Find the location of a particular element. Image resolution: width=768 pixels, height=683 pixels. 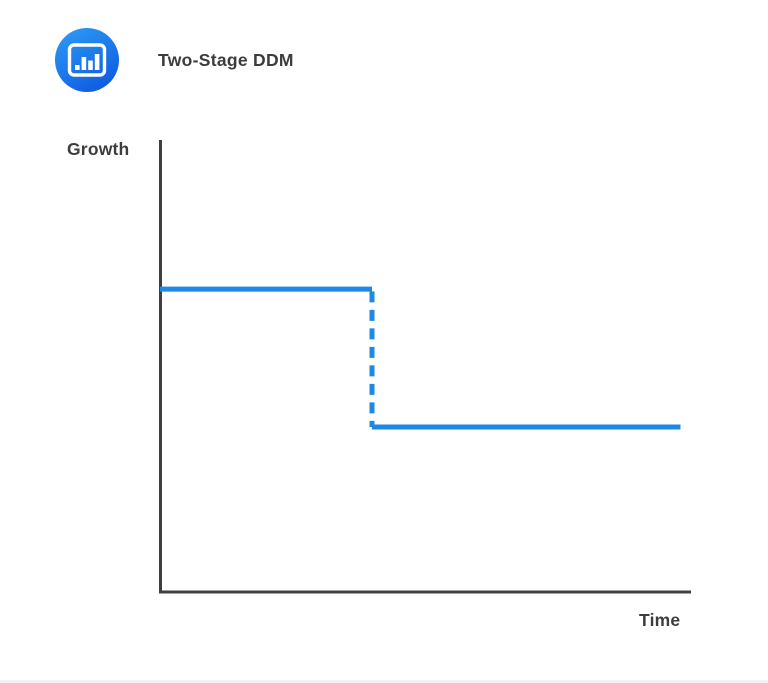

bar-chart-glyph is located at coordinates (87, 60).